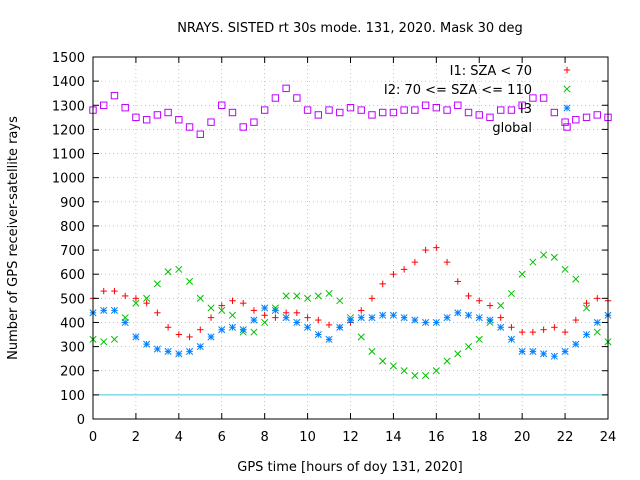 The height and width of the screenshot is (480, 640). I want to click on y-tick-label: 1100, so click(68, 155).